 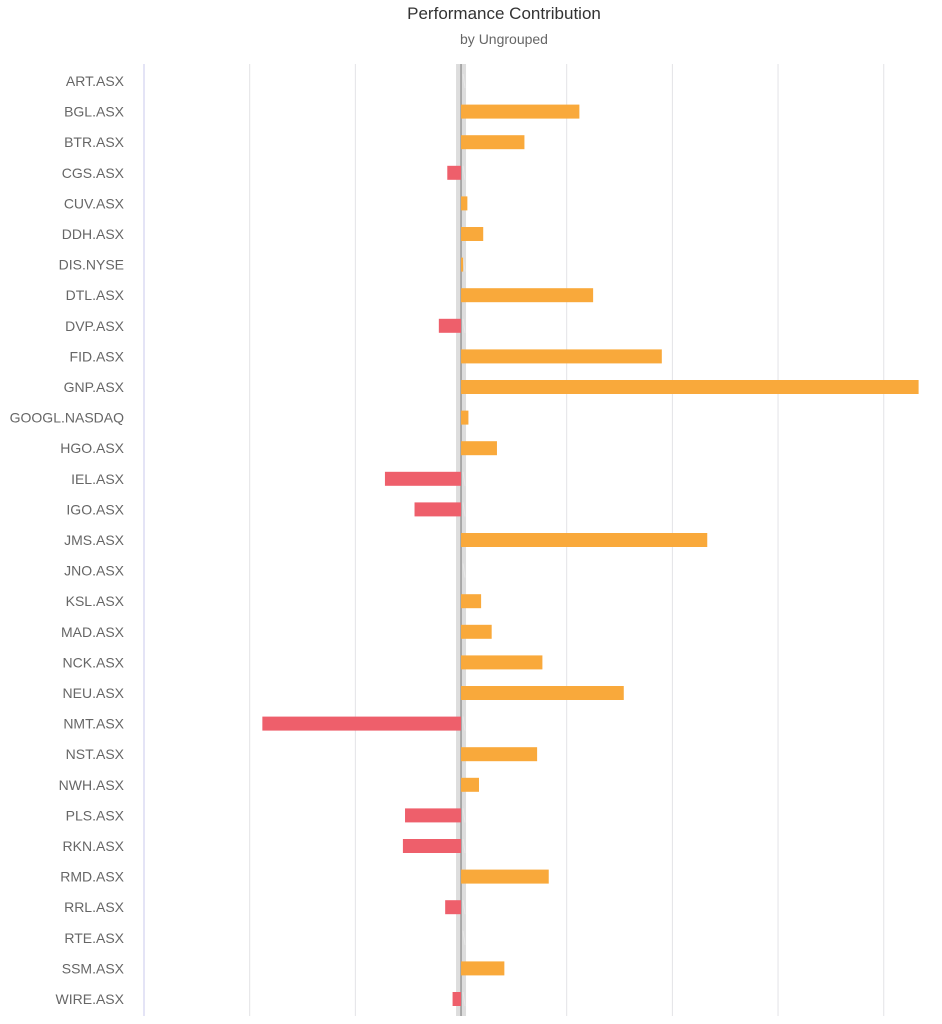 What do you see at coordinates (499, 754) in the screenshot?
I see `bar-nst-asx` at bounding box center [499, 754].